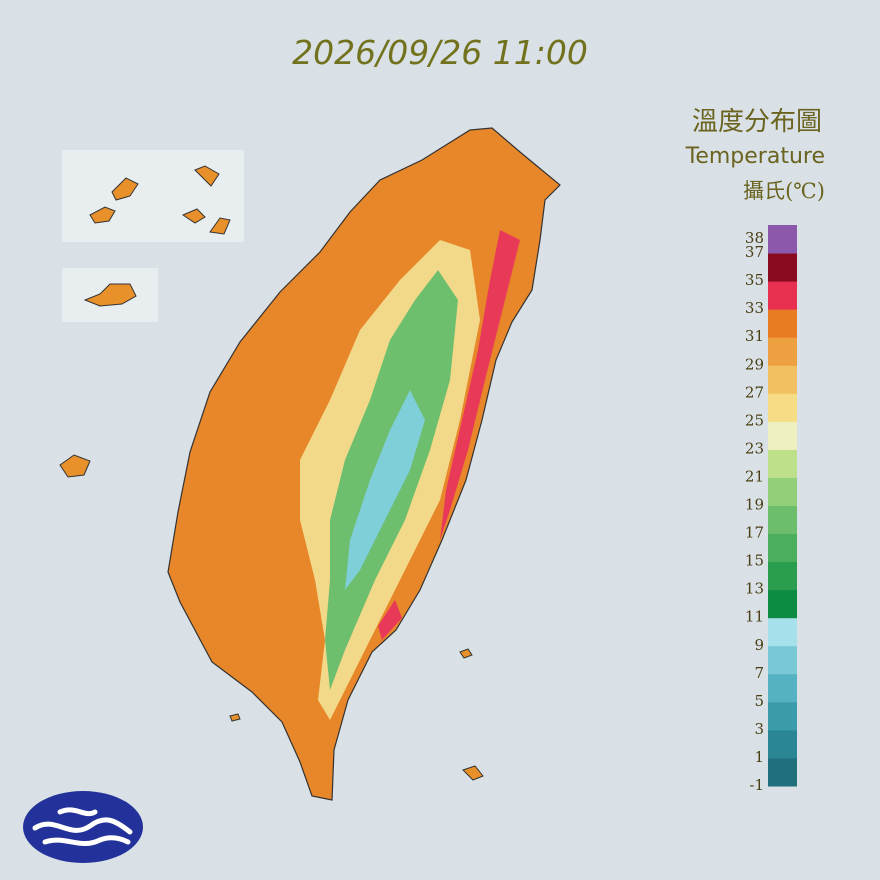 This screenshot has height=880, width=880. What do you see at coordinates (385, 490) in the screenshot?
I see `high-peaks` at bounding box center [385, 490].